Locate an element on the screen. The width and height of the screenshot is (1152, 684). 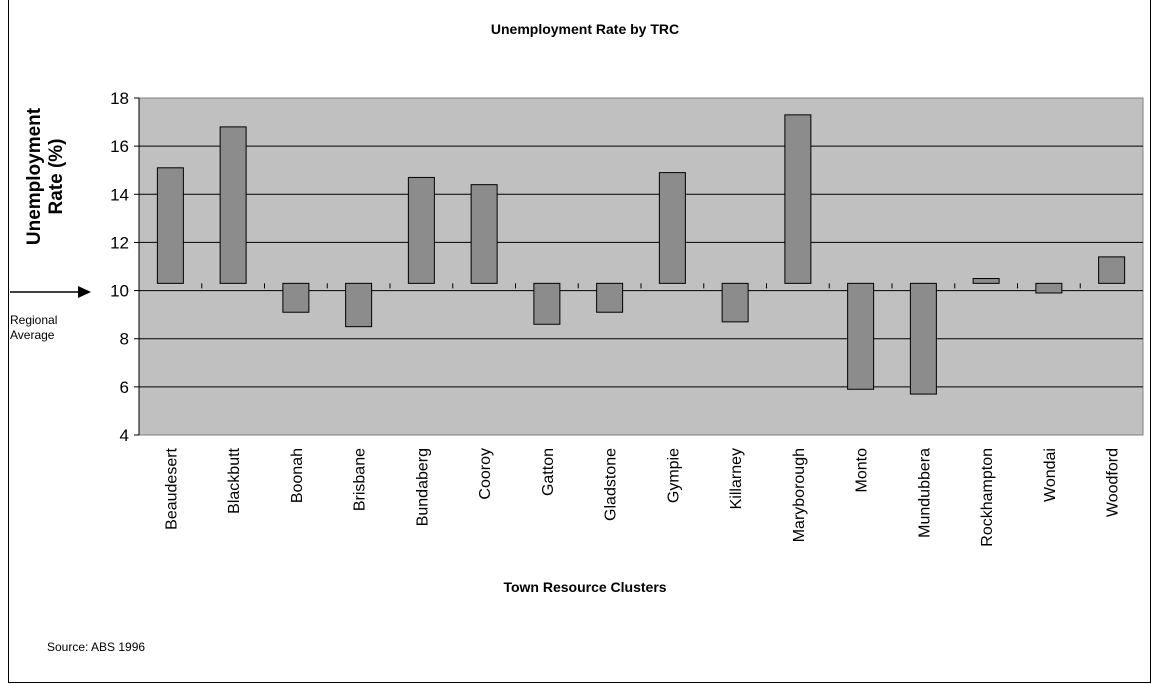
y-axis-label: Unemployment Rate (%) is located at coordinates (45, 176).